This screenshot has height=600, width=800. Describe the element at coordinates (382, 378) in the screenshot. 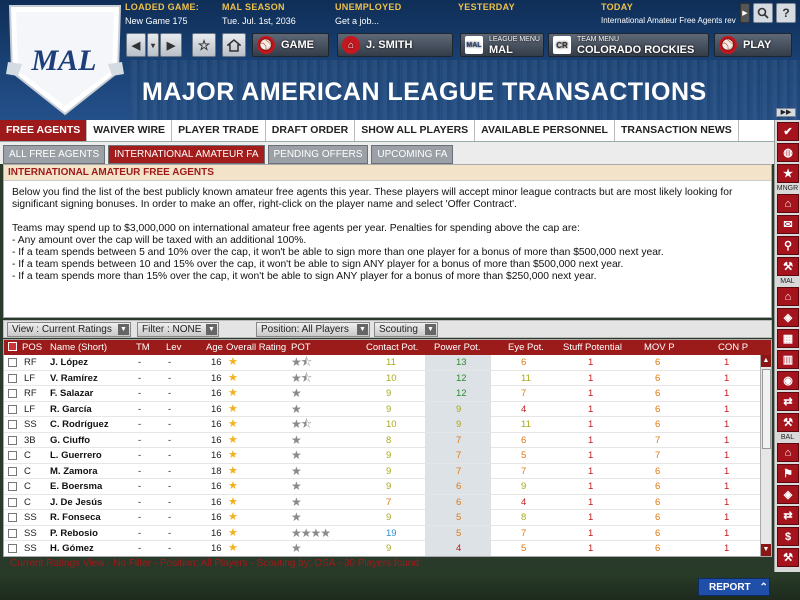

I see `table-row: LF V. Ramírez - -16 10 12 11 1 6 1 ★ ★⯪` at that location.